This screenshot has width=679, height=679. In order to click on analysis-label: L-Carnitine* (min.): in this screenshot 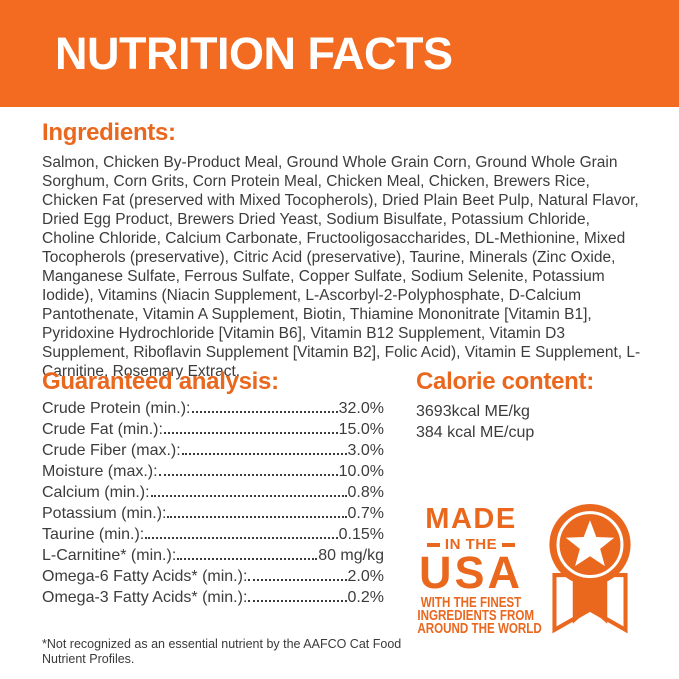, I will do `click(109, 555)`.